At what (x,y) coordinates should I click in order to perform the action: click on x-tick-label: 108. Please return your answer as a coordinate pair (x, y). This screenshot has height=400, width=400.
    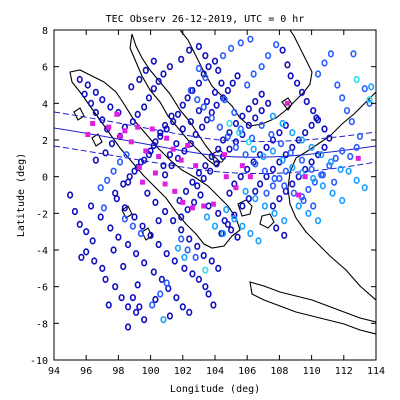
    Looking at the image, I should click on (279, 371).